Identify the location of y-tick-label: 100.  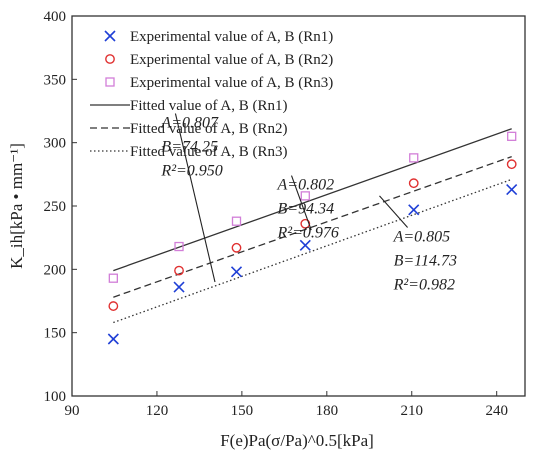
(55, 397).